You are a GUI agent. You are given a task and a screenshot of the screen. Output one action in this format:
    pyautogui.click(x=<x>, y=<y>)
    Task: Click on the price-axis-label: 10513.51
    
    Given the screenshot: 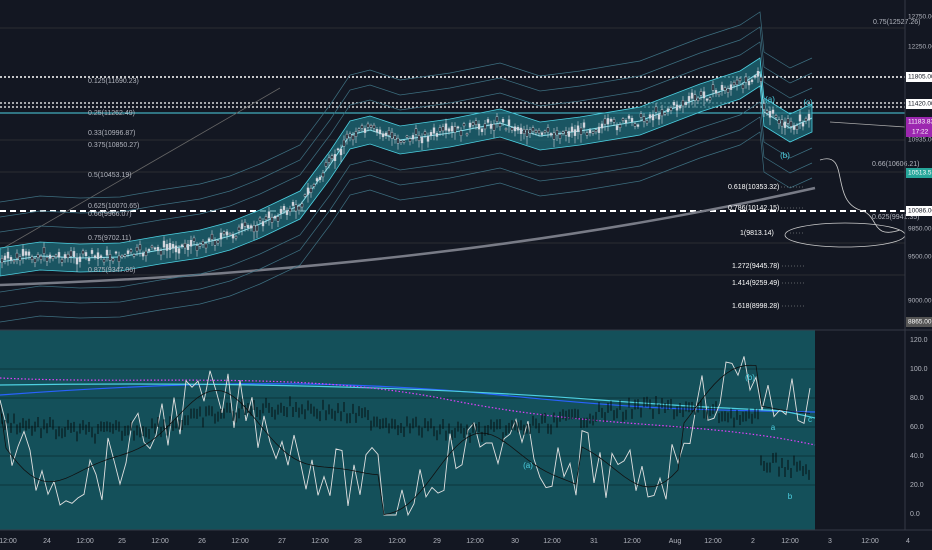 What is the action you would take?
    pyautogui.click(x=920, y=173)
    